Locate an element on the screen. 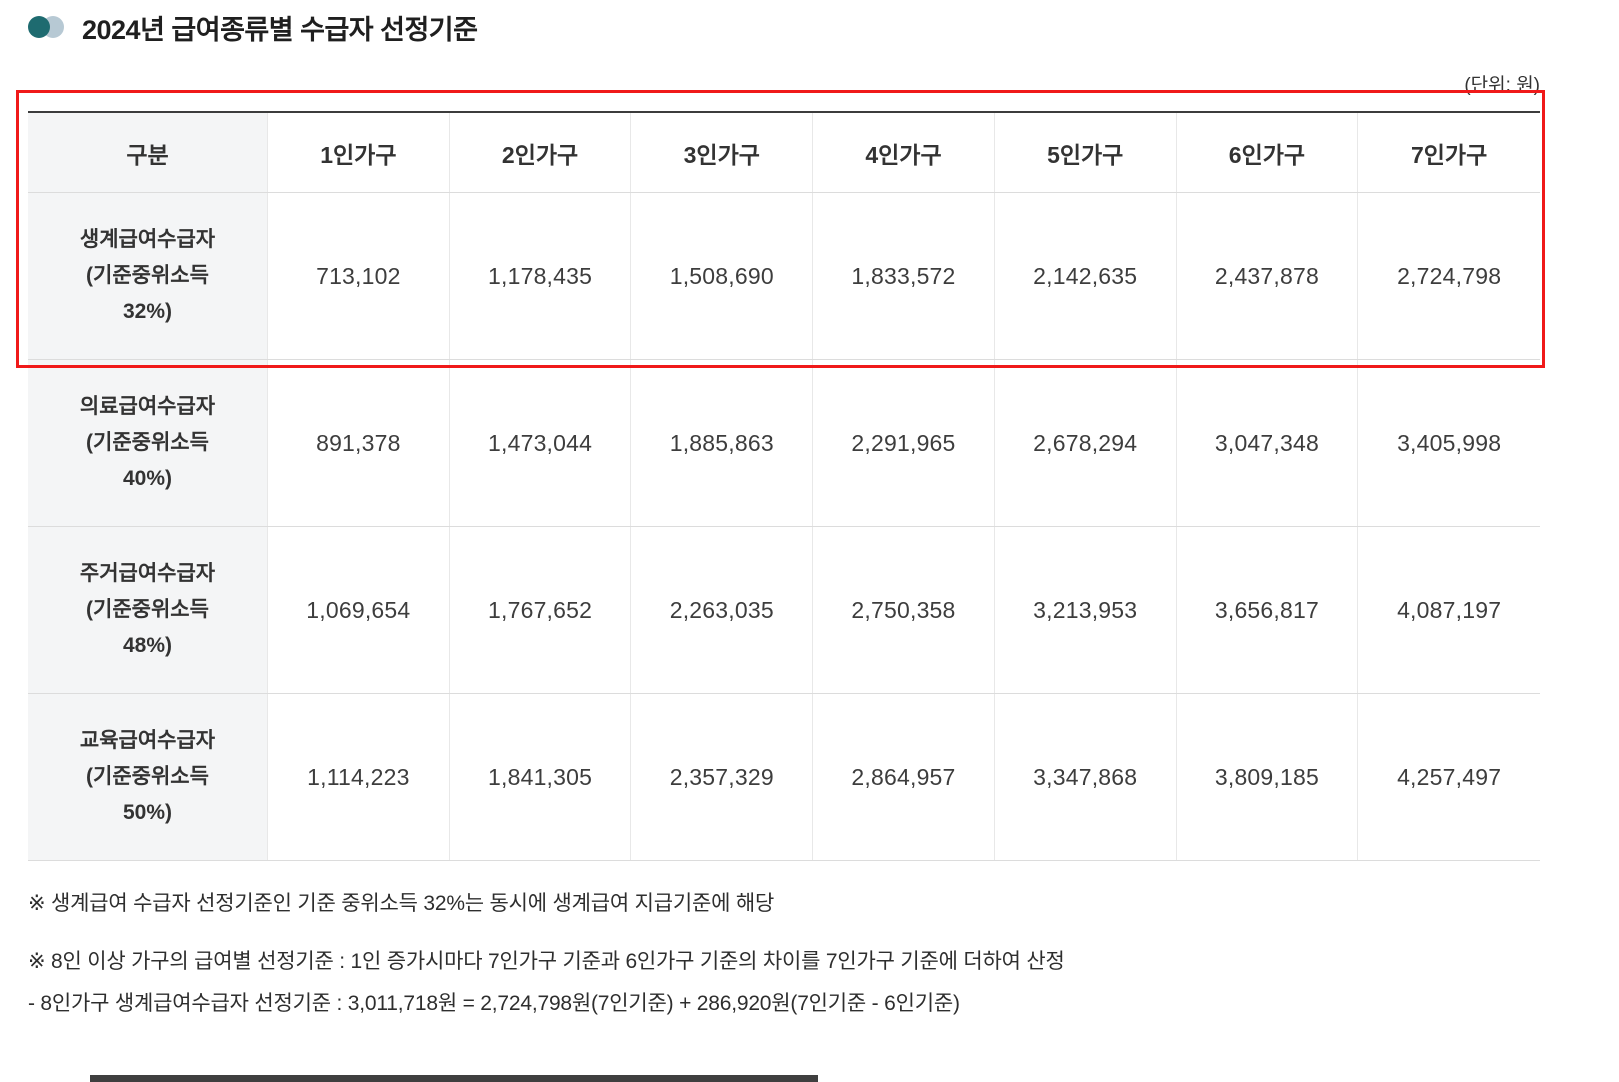 The height and width of the screenshot is (1082, 1619). row-label-line: 교육급여수급자 is located at coordinates (147, 740).